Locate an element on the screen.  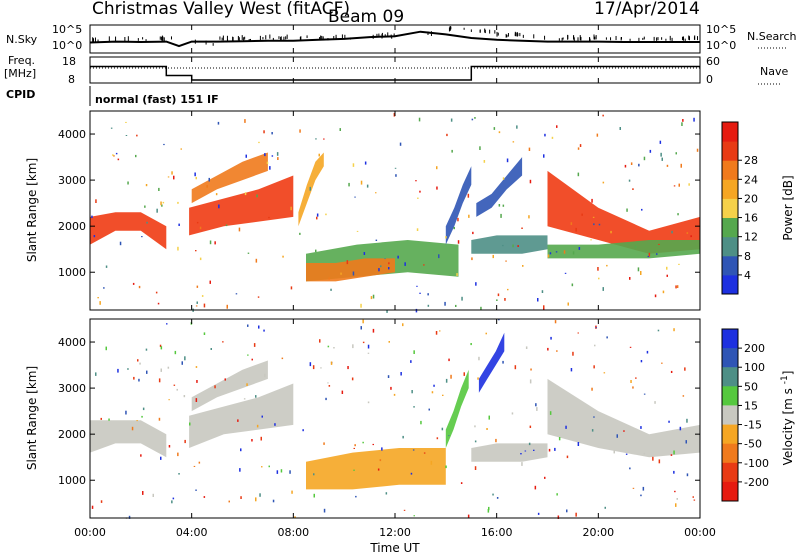
velocity-cbar-tick-label: -15 is located at coordinates (753, 425).